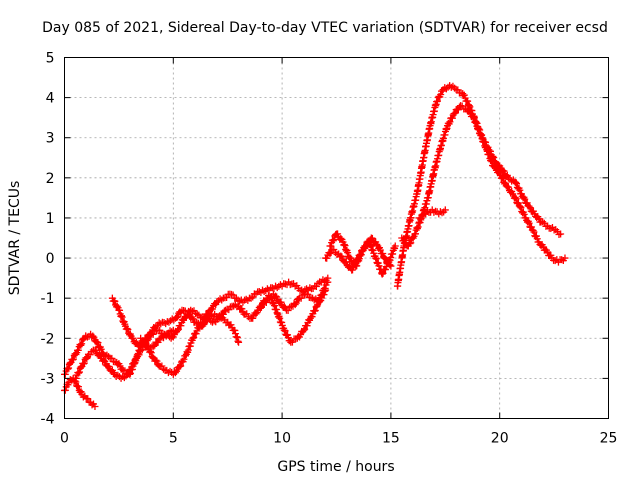 The height and width of the screenshot is (480, 640). What do you see at coordinates (173, 439) in the screenshot?
I see `x-tick-label: 5` at bounding box center [173, 439].